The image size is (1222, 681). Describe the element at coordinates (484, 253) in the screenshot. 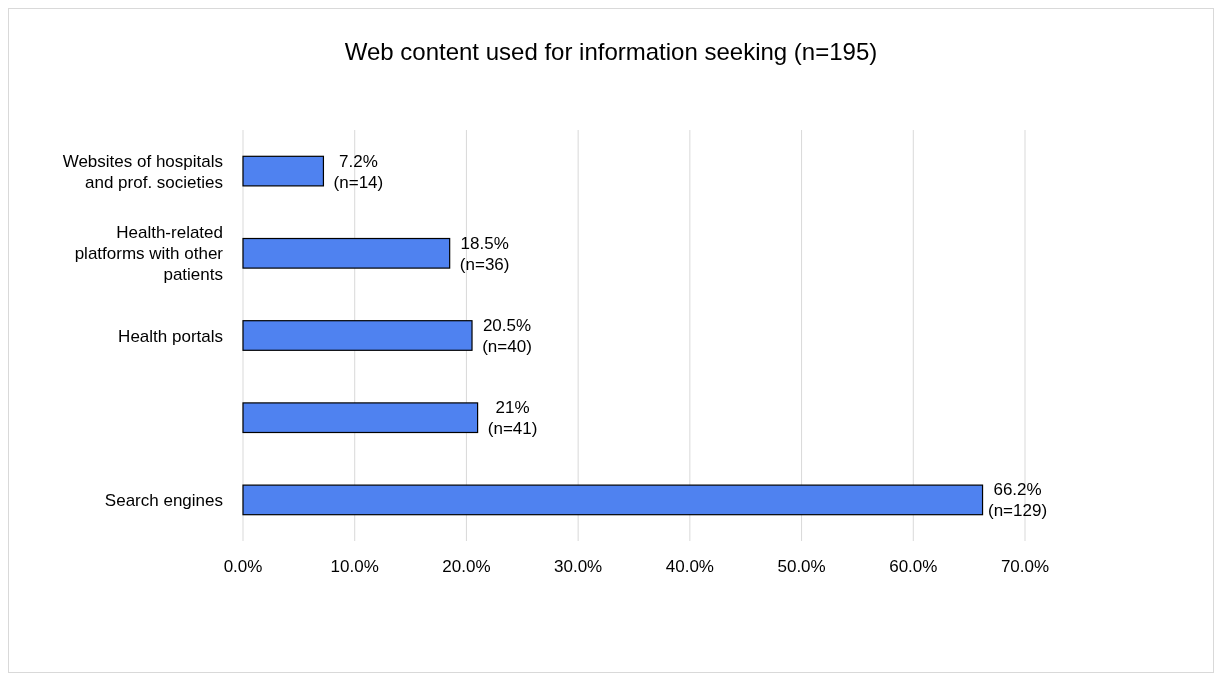

I see `data-label: 18.5% (n=36)` at that location.